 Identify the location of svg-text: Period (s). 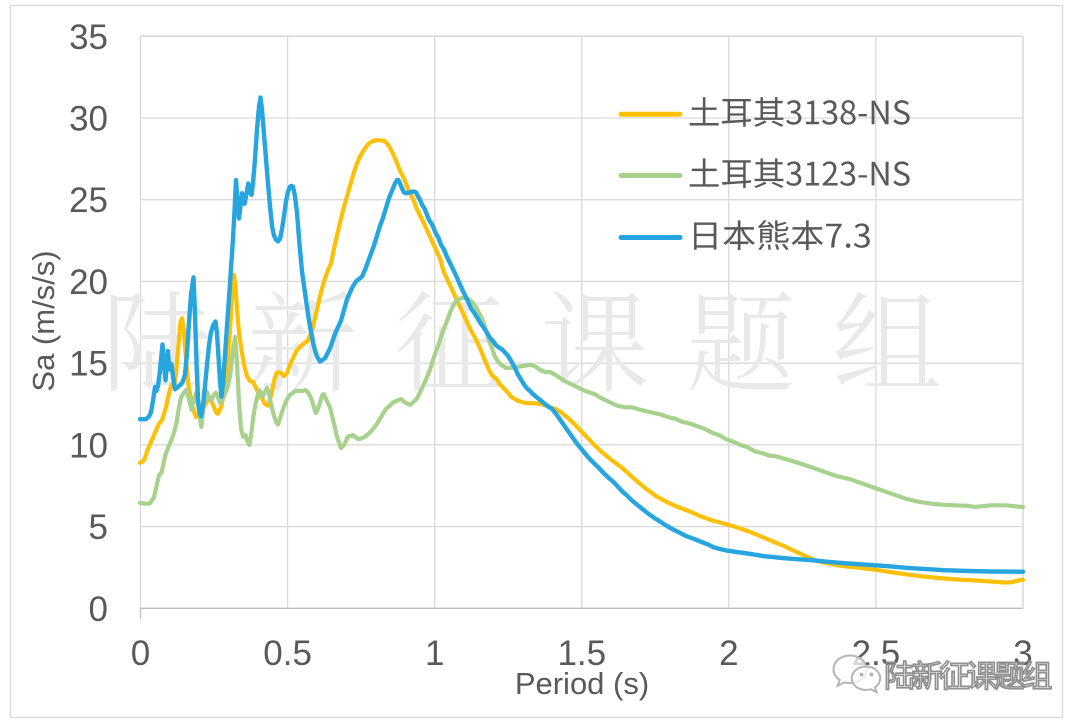
(582, 683).